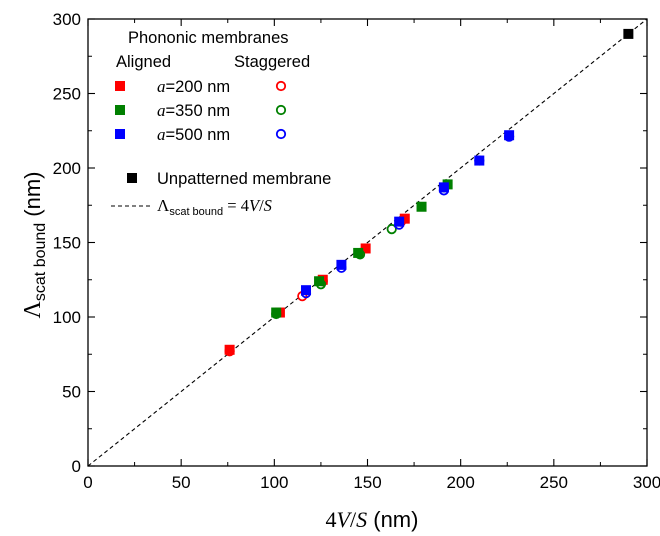 This screenshot has height=536, width=660. I want to click on x-title-s: S, so click(361, 519).